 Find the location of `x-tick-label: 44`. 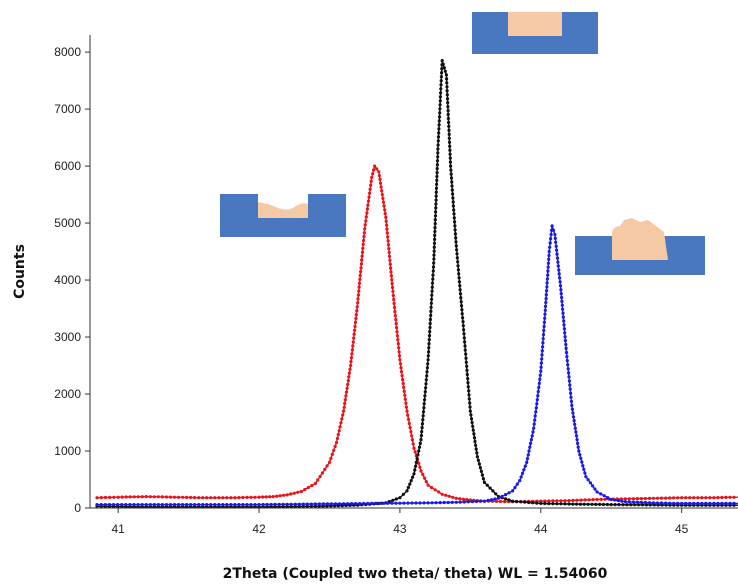

x-tick-label: 44 is located at coordinates (541, 529).